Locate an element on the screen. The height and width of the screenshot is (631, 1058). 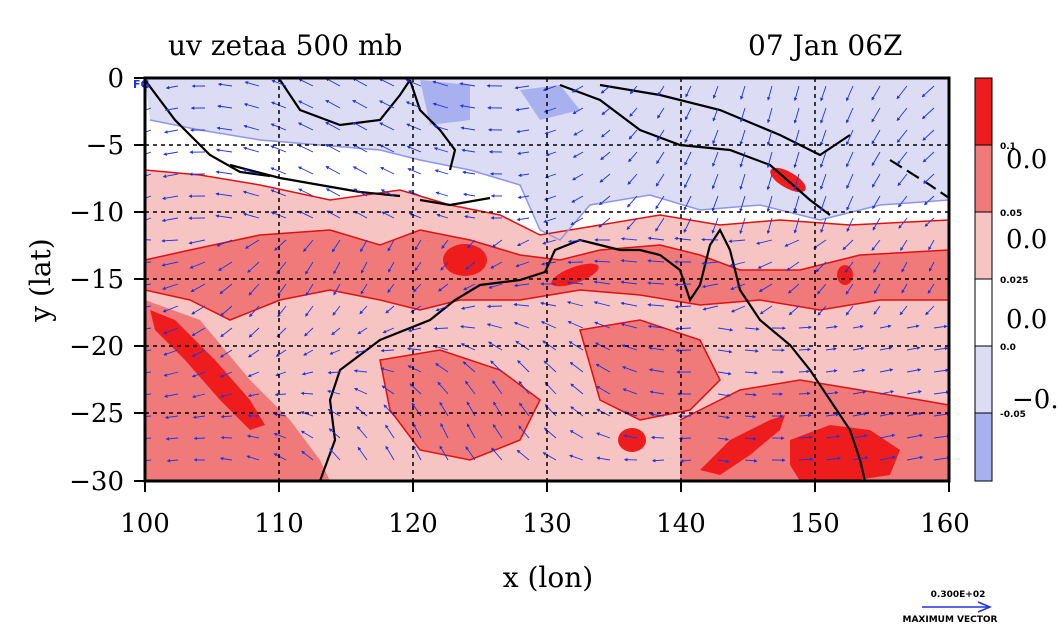
timor-coast is located at coordinates (455, 201).